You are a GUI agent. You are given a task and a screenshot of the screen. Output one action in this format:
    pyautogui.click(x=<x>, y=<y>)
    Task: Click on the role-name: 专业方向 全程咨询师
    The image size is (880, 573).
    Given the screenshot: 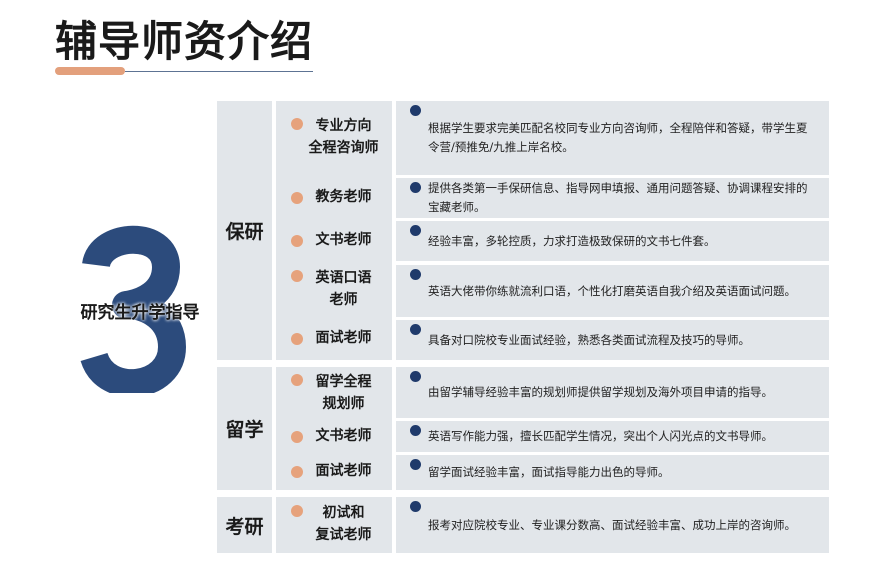 What is the action you would take?
    pyautogui.click(x=343, y=137)
    